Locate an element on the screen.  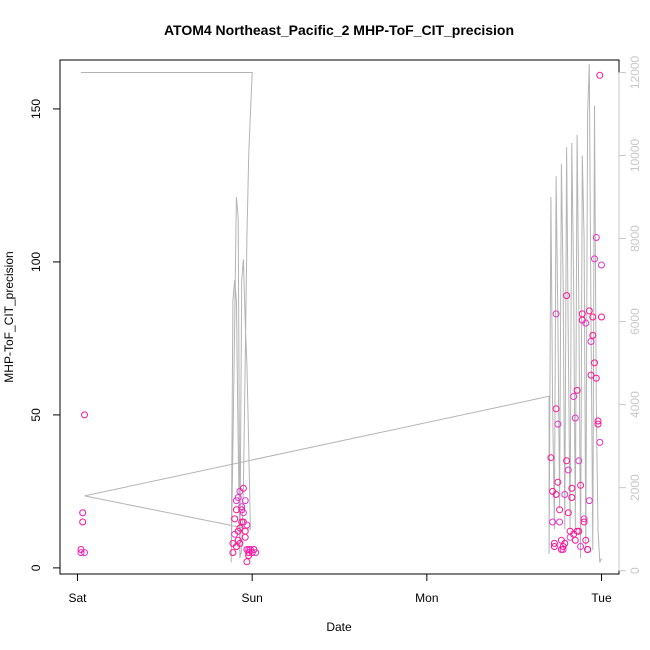
x-tick-label: Mon is located at coordinates (426, 598).